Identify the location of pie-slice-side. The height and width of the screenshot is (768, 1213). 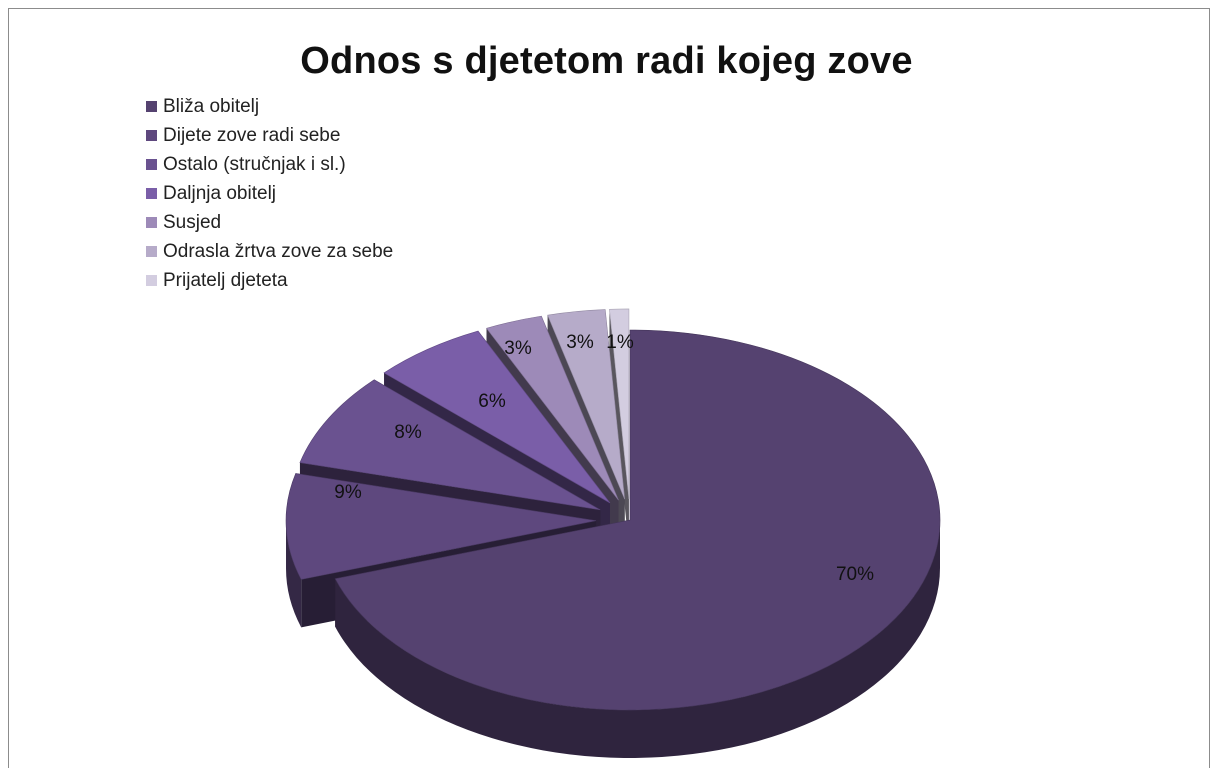
(294, 574).